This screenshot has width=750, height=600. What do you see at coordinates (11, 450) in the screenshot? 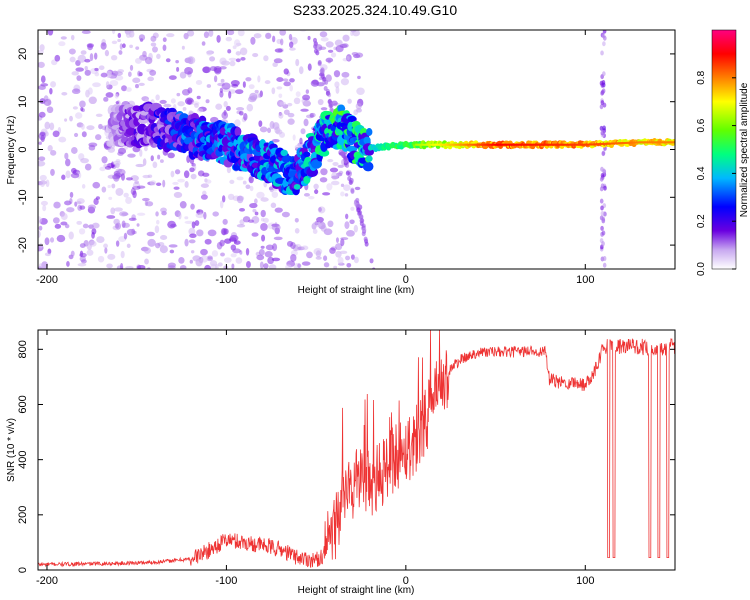
I see `snr-y-axis-label: SNR (10 * v/v)` at bounding box center [11, 450].